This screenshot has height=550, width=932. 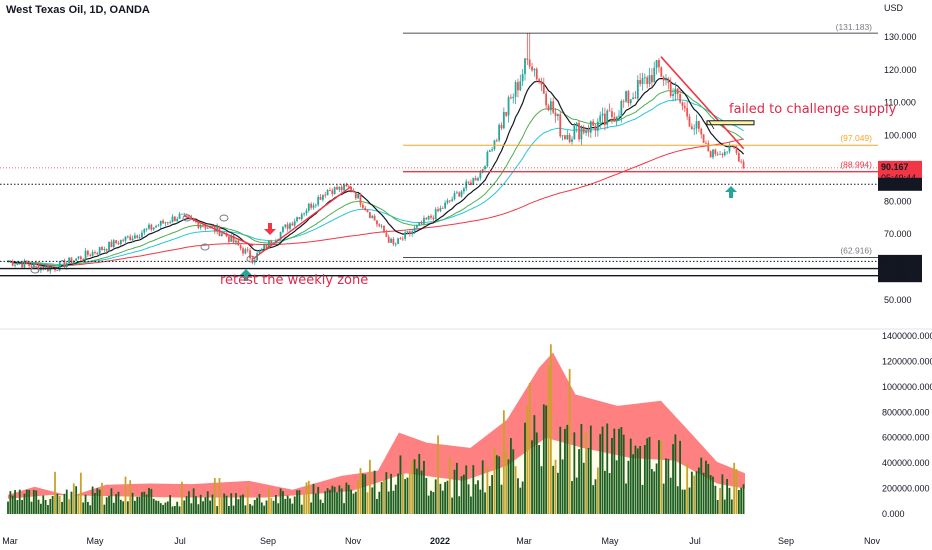 I want to click on current-price-tag: 90.167, so click(x=895, y=167).